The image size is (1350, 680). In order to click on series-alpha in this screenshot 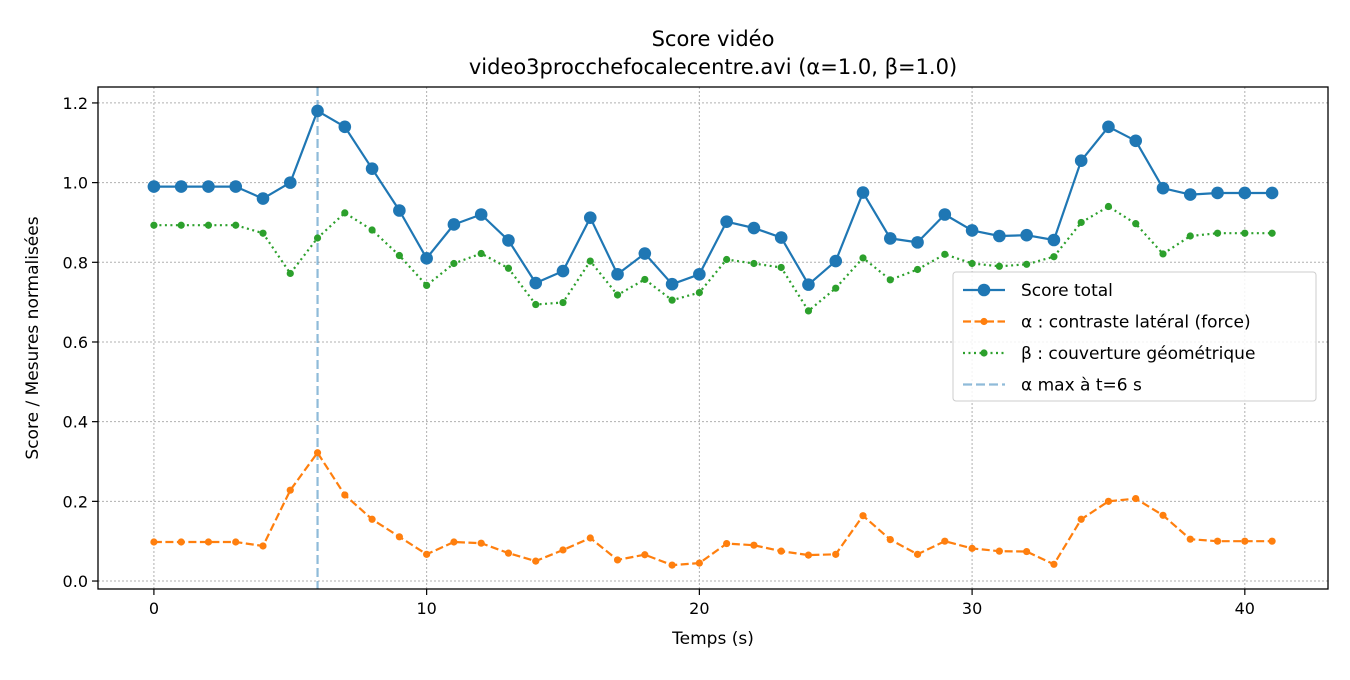, I will do `click(713, 509)`.